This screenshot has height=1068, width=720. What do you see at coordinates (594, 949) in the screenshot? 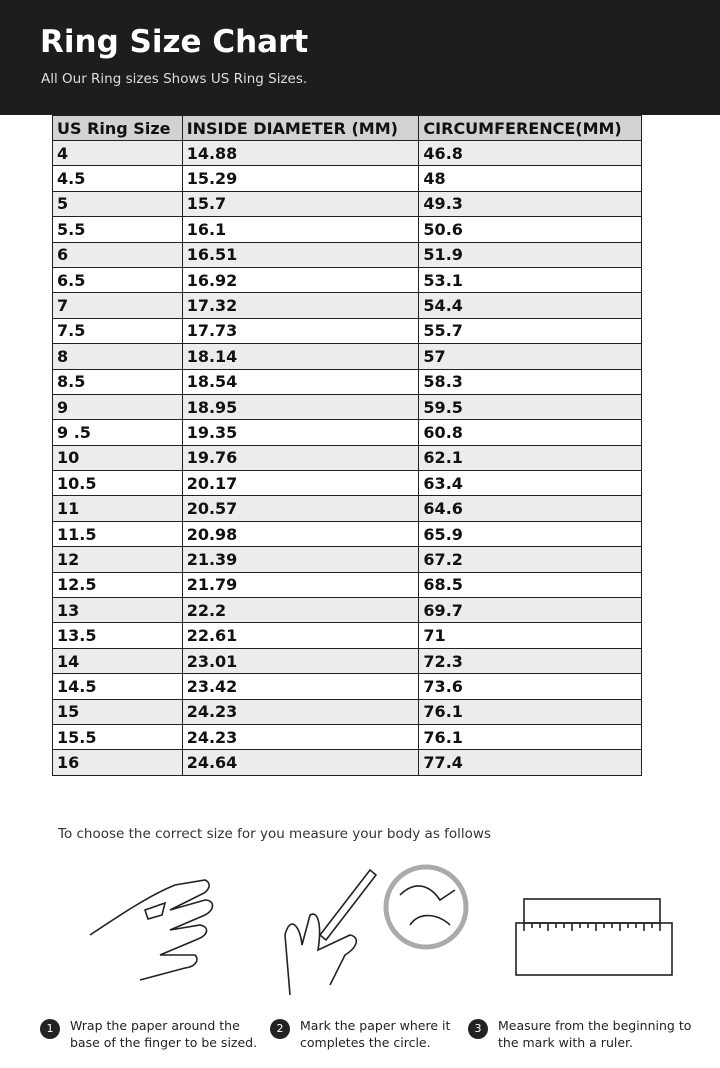
I see `ruler` at bounding box center [594, 949].